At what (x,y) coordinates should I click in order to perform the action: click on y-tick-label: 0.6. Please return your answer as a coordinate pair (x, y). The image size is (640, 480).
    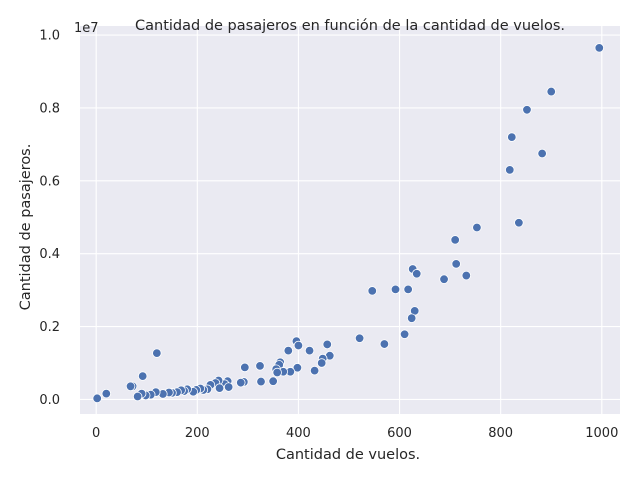
    Looking at the image, I should click on (49, 181).